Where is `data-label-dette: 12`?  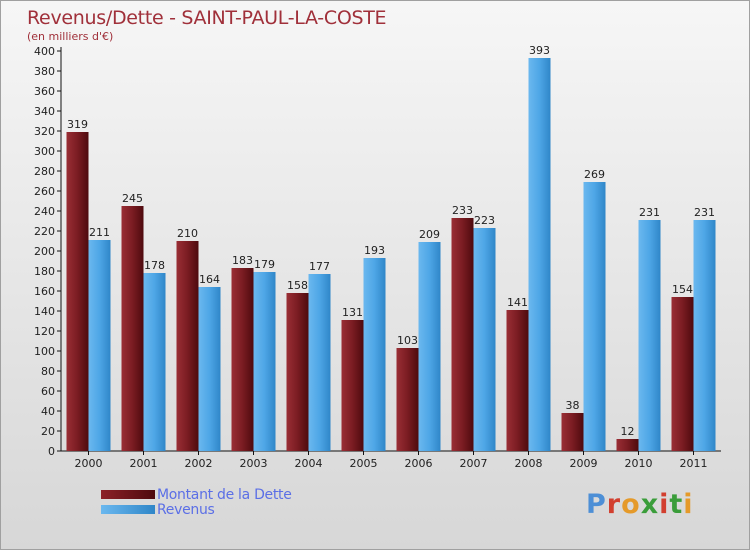 data-label-dette: 12 is located at coordinates (628, 431).